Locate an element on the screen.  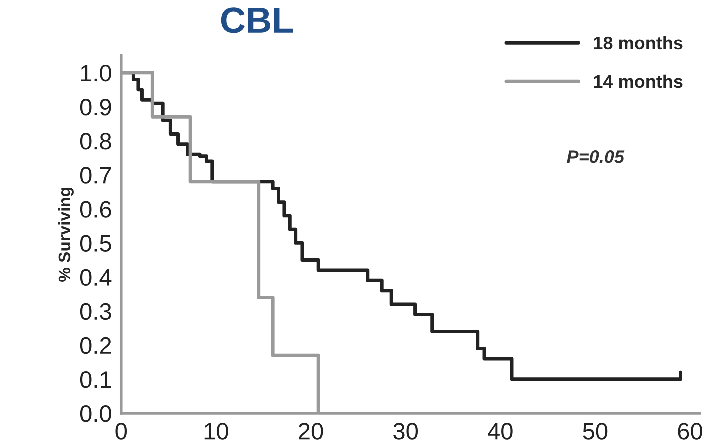
y-tick-label: 0.6 is located at coordinates (96, 209).